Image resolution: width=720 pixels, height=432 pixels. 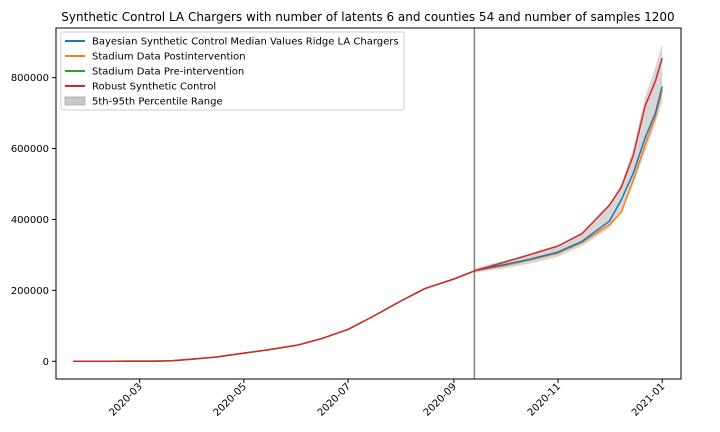 I want to click on x-tick-label: 2020-11, so click(x=544, y=399).